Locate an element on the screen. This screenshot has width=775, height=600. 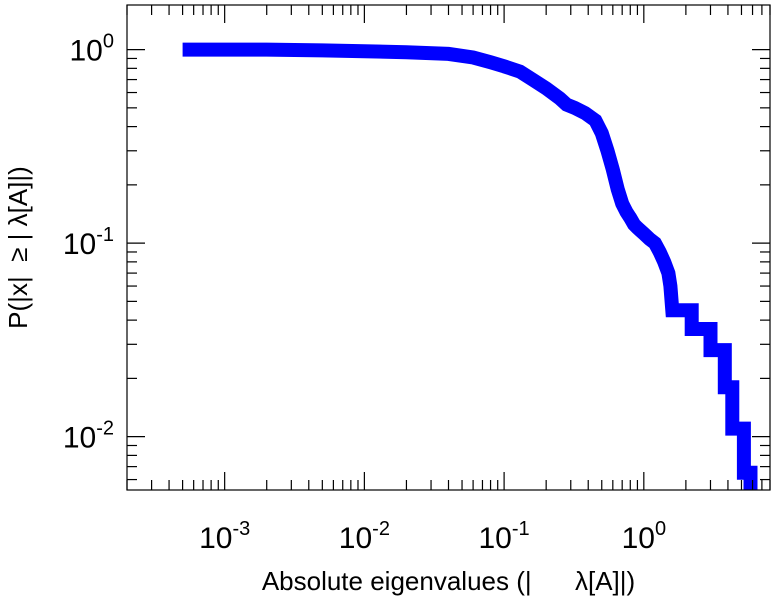
y-axis-label: P(|x| ≥ | λ[A]|) is located at coordinates (18, 247).